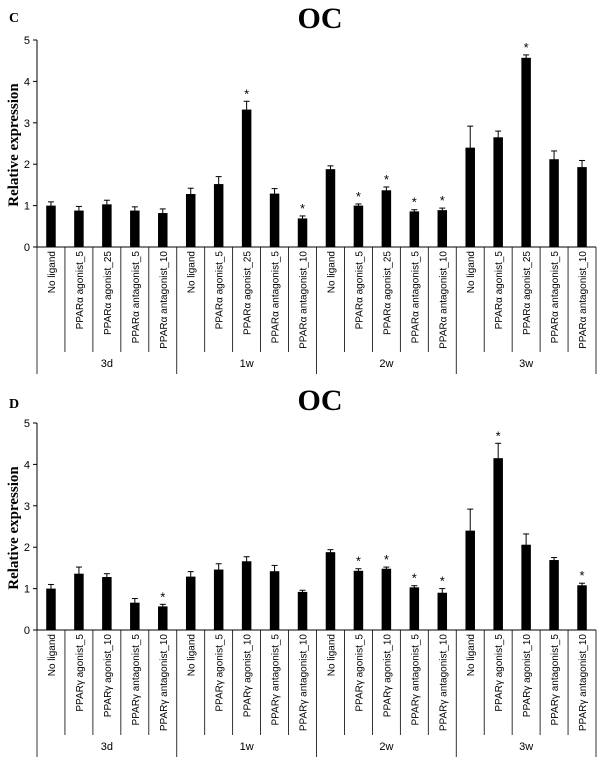 This screenshot has height=760, width=601. Describe the element at coordinates (27, 207) in the screenshot. I see `y-tick-label: 1` at that location.